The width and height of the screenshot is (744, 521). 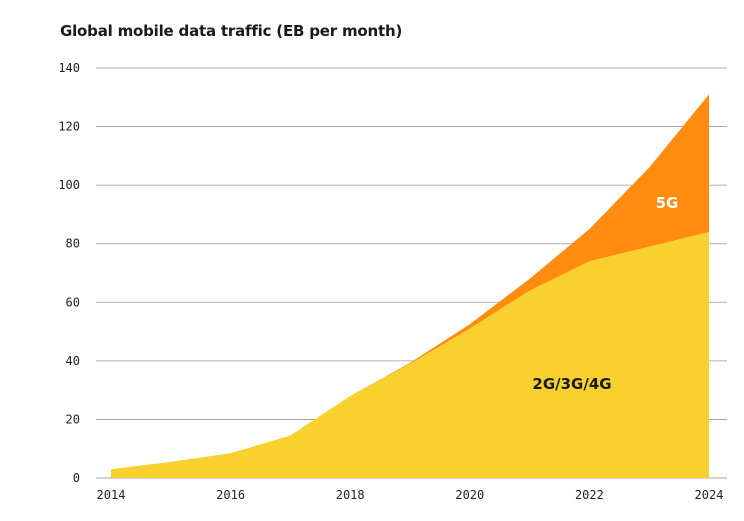 What do you see at coordinates (605, 293) in the screenshot?
I see `series-labels: 2G/3G/4G 5G` at bounding box center [605, 293].